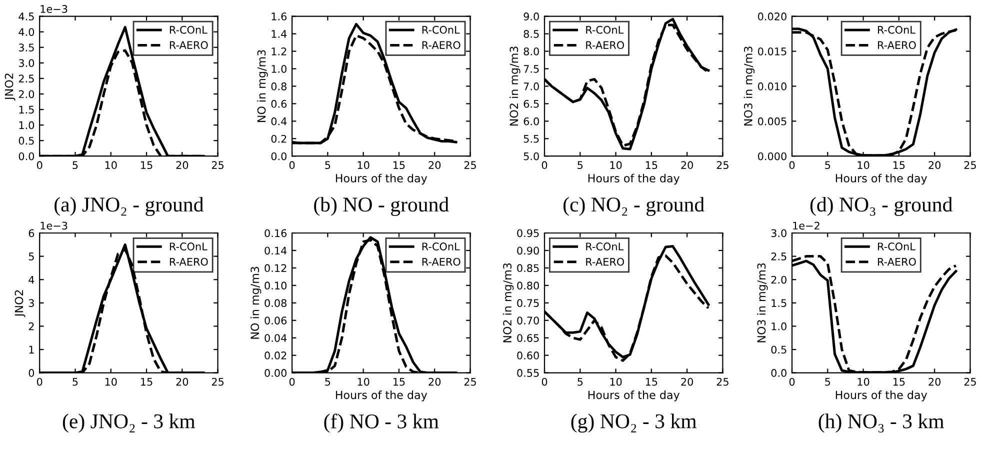 Image resolution: width=990 pixels, height=466 pixels. I want to click on text: (f) NO - 3 km, so click(381, 423).